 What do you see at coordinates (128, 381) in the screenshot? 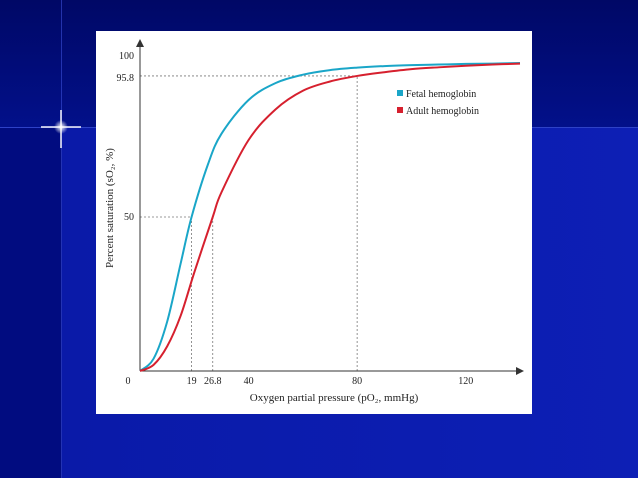
I see `x-tick-label: 0` at bounding box center [128, 381].